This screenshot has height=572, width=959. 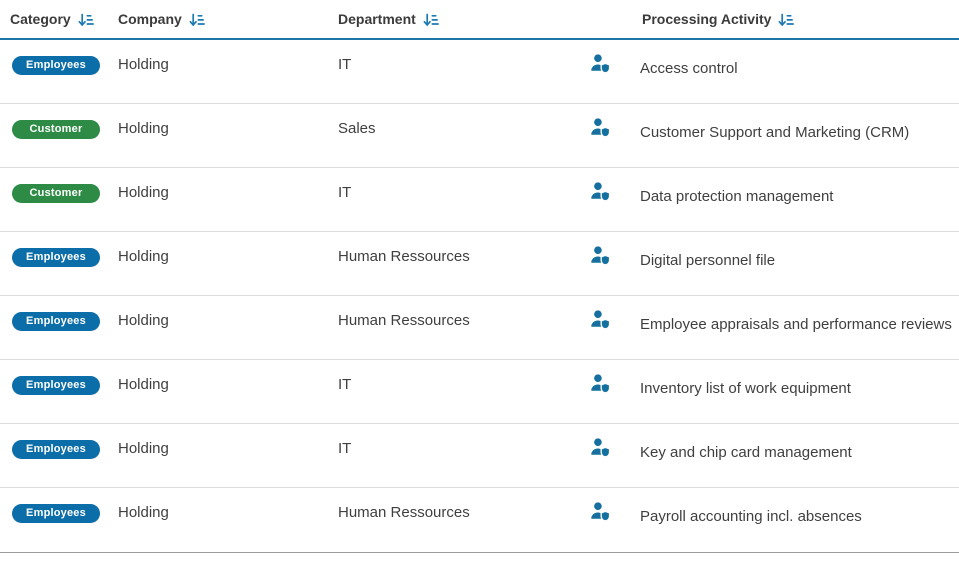 I want to click on column-header-department: Department, so click(x=459, y=19).